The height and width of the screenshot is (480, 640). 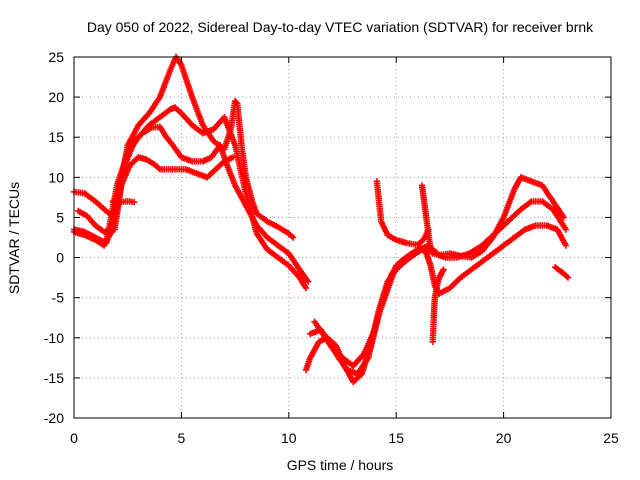 I want to click on x-tick-label: 5, so click(x=182, y=438).